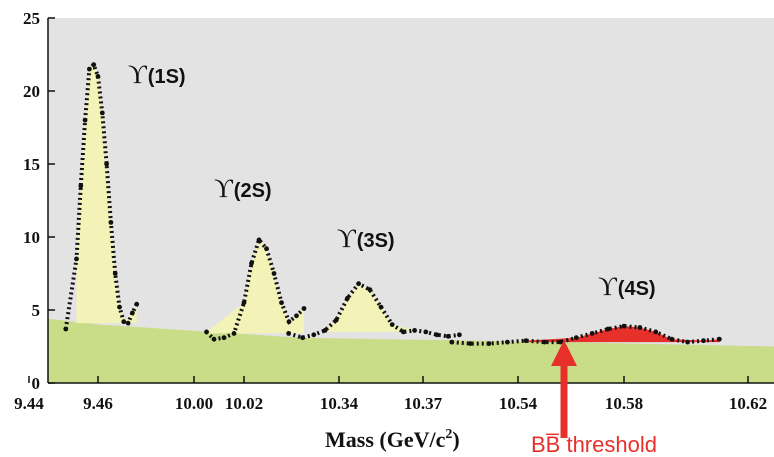 The image size is (774, 457). I want to click on peak-label-2s: ϒ(2S), so click(243, 188).